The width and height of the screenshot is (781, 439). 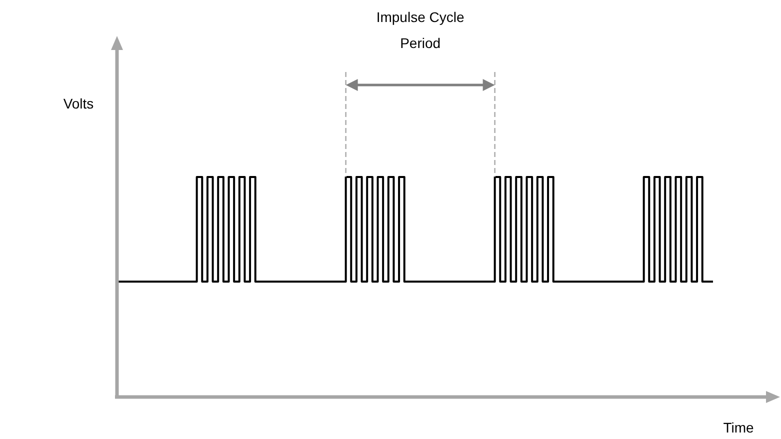 What do you see at coordinates (78, 104) in the screenshot?
I see `y-axis-title: Volts` at bounding box center [78, 104].